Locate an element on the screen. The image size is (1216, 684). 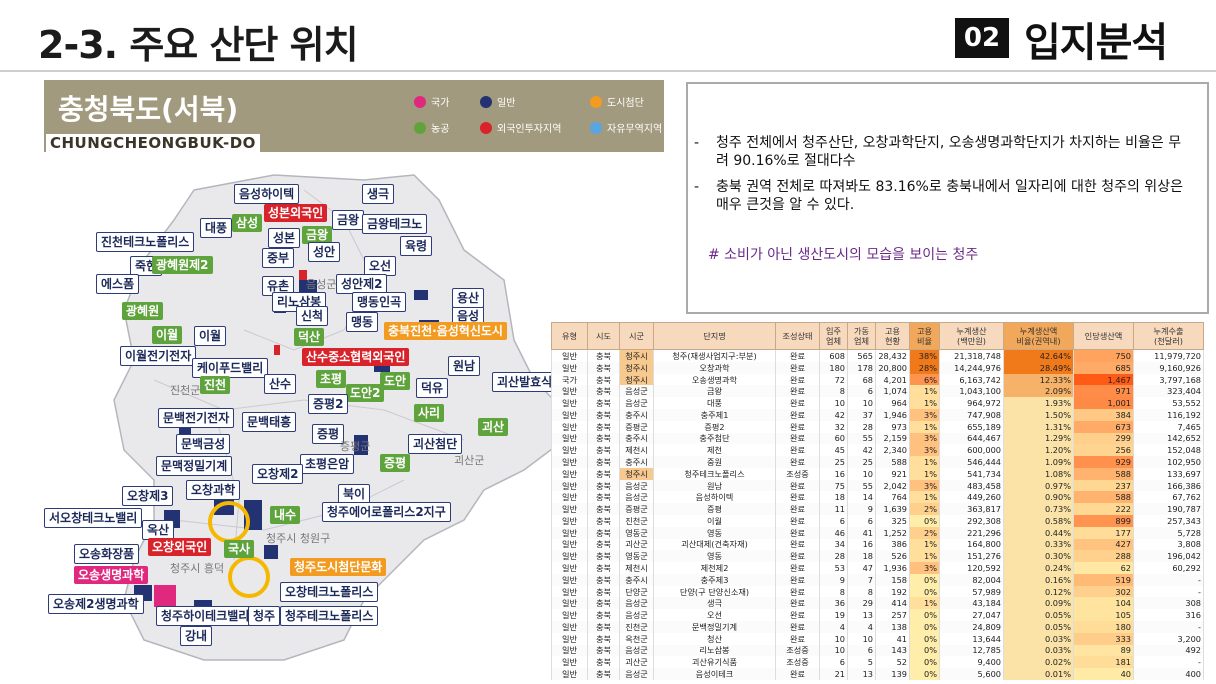
complex-label: 강내 is located at coordinates (196, 636).